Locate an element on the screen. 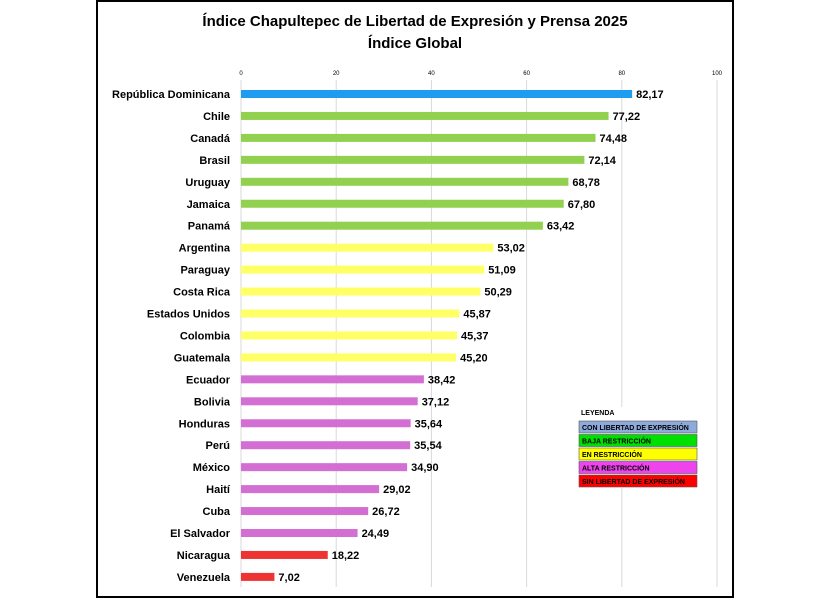 The width and height of the screenshot is (822, 611). x-tick-label: 80 is located at coordinates (621, 74).